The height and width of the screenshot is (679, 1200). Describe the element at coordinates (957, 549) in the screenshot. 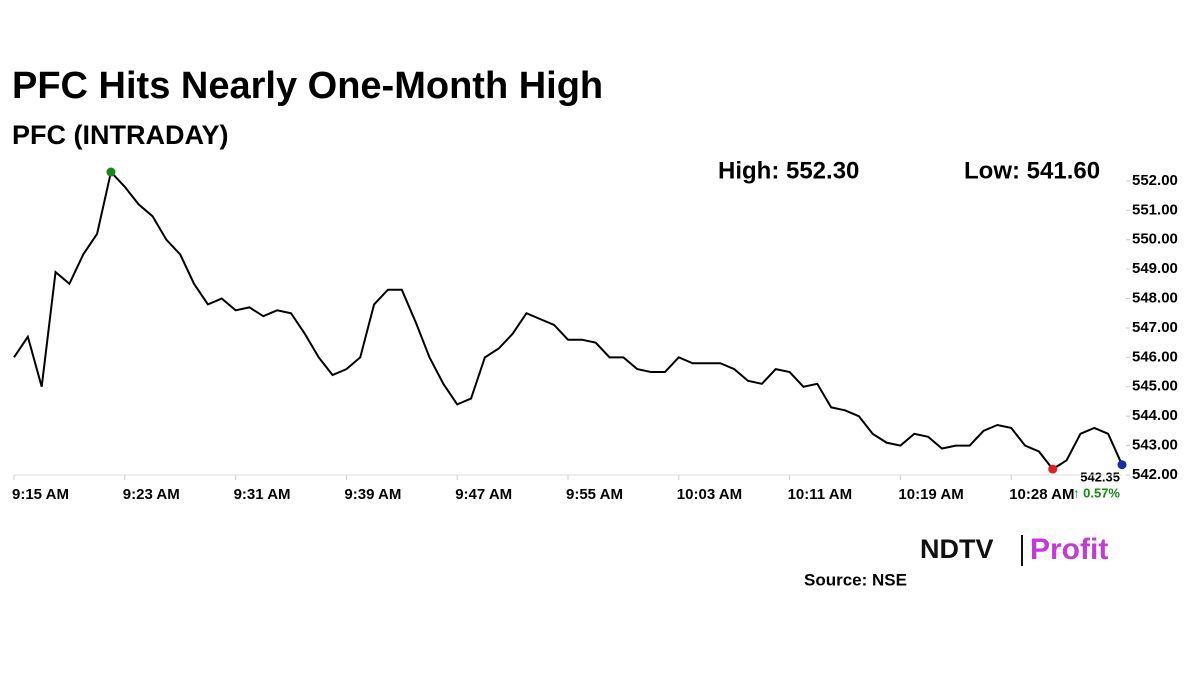

I see `logo-left: NDTV` at that location.